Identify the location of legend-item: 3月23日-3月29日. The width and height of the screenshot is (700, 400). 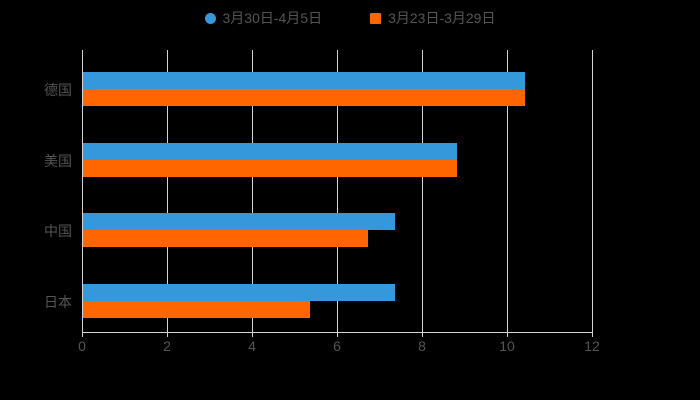
(432, 18).